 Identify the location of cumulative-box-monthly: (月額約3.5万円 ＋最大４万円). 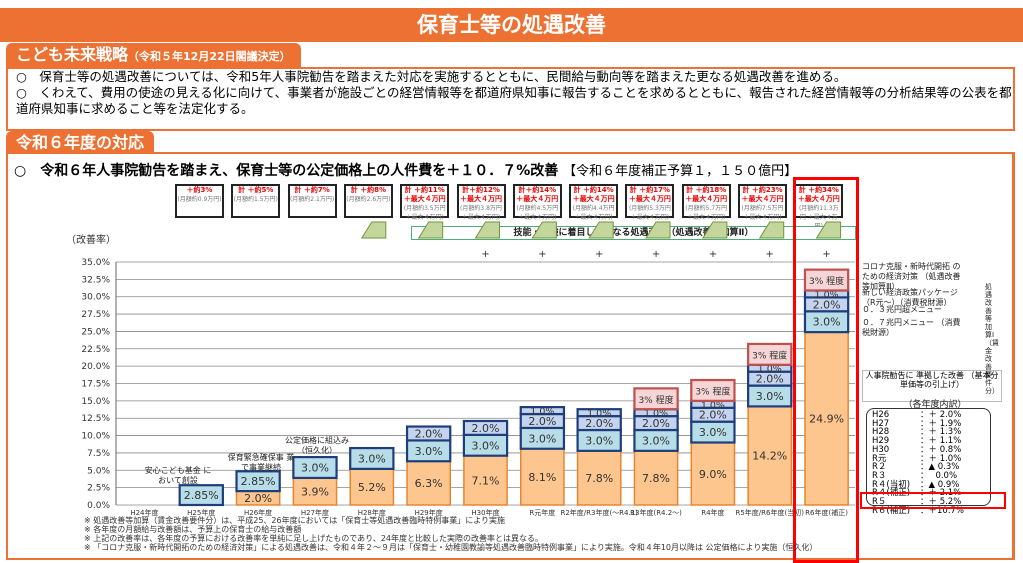
(424, 213).